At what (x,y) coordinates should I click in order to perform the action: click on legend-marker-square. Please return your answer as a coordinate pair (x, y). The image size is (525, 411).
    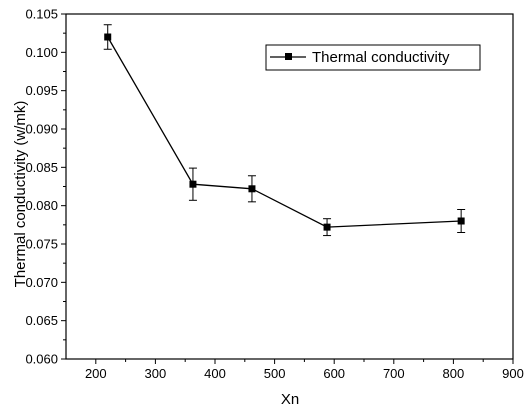
    Looking at the image, I should click on (288, 56).